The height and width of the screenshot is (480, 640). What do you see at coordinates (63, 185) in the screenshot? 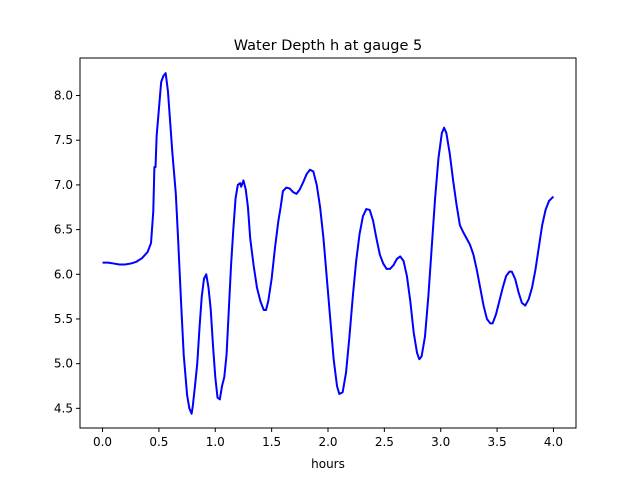
I see `y-tick-label: 7.0` at bounding box center [63, 185].